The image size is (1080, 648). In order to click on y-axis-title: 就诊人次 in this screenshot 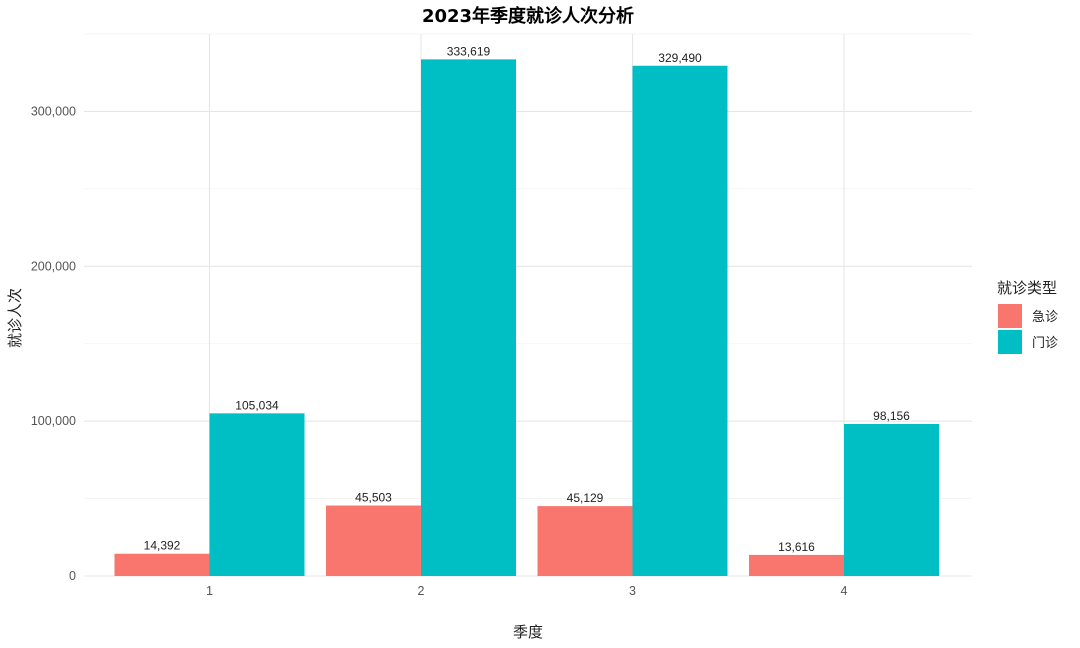, I will do `click(15, 318)`.